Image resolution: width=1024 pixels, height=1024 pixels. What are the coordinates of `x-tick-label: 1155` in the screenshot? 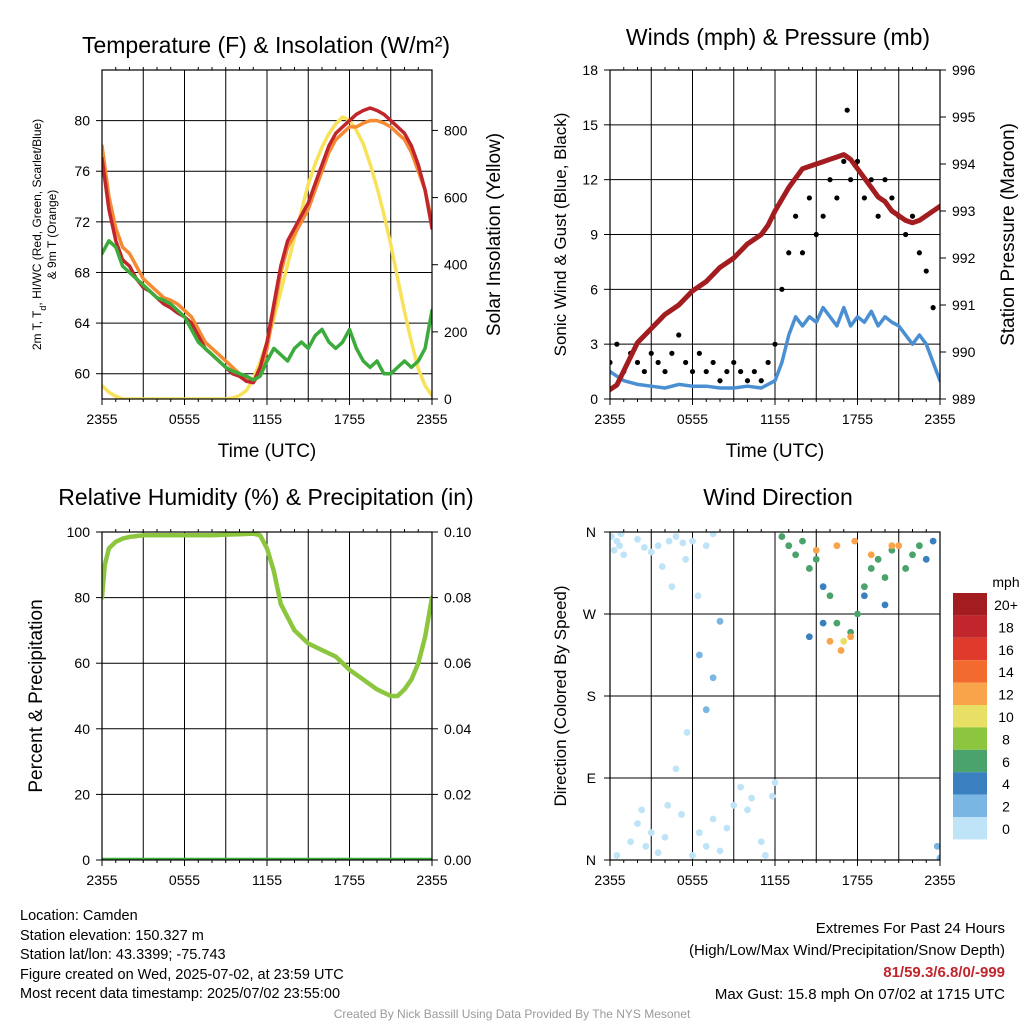 It's located at (267, 419).